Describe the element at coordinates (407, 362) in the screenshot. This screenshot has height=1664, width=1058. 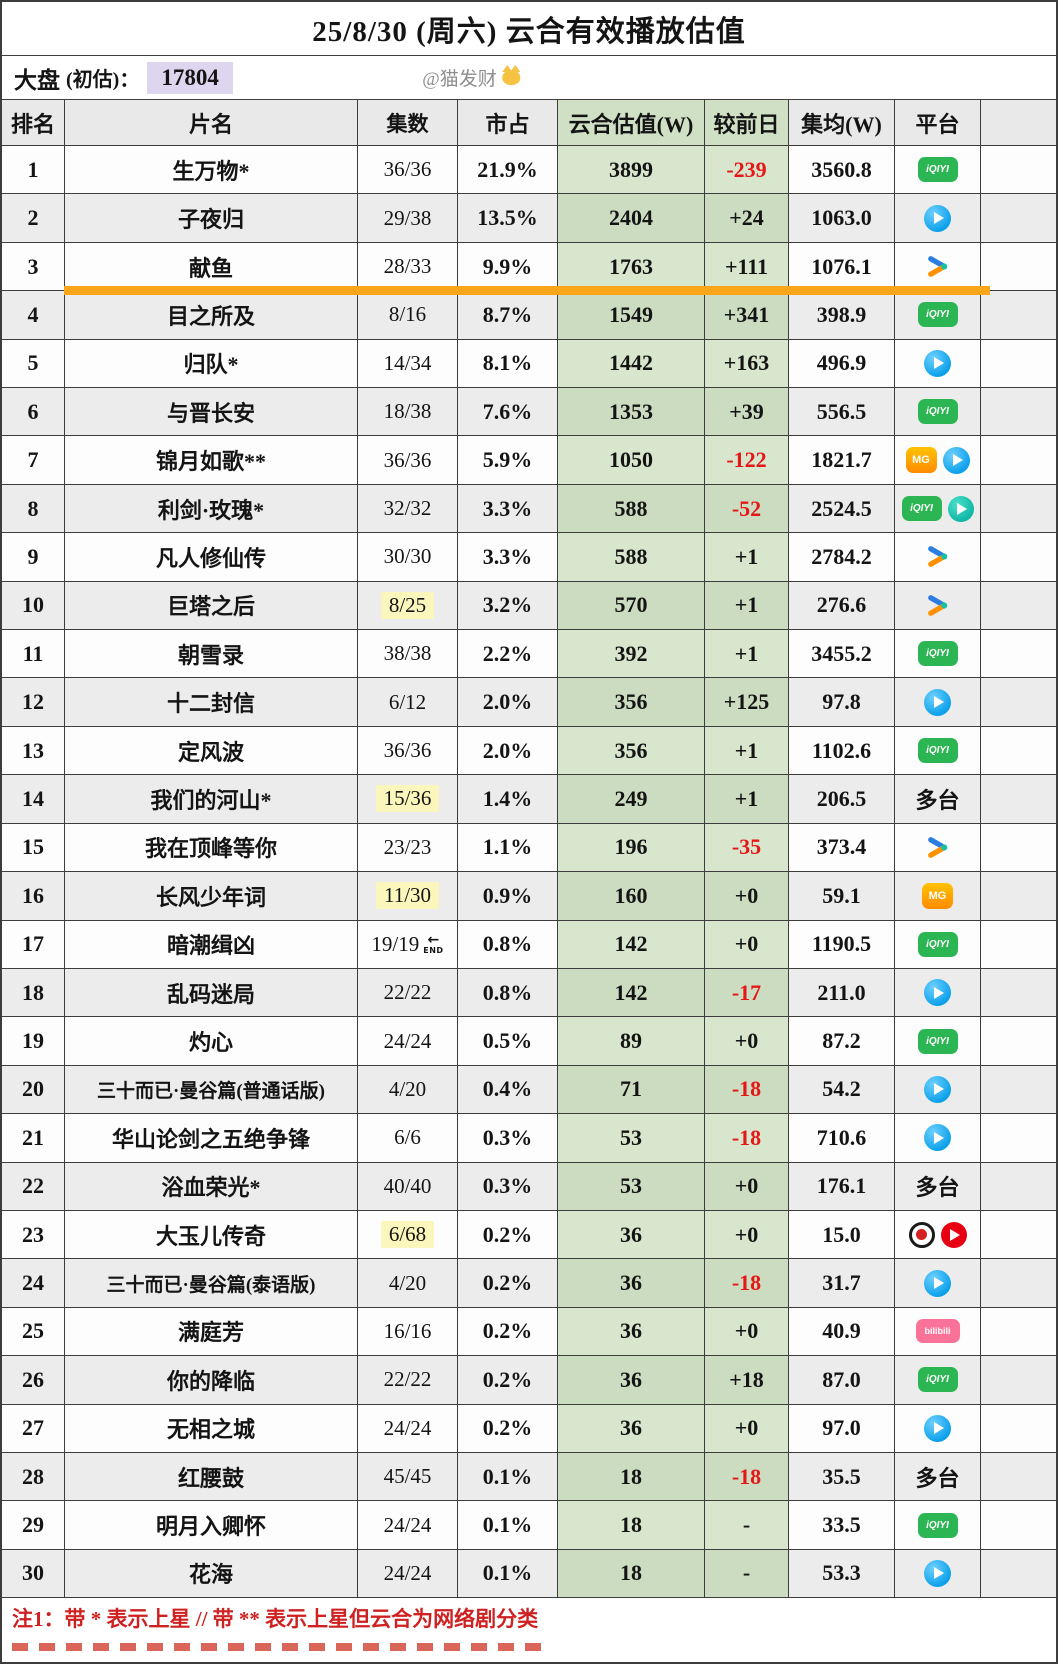
I see `episodes-value: 14/34` at that location.